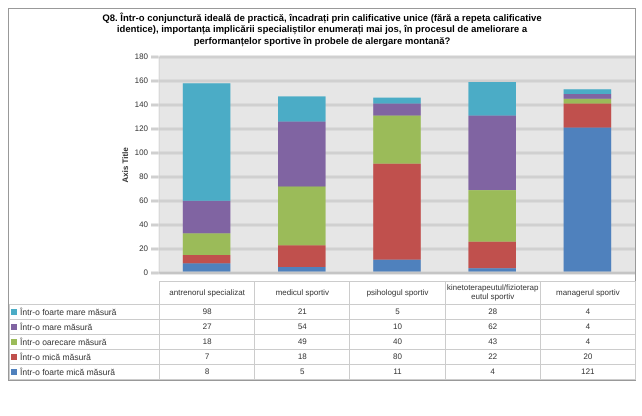 This screenshot has width=642, height=416. What do you see at coordinates (302, 326) in the screenshot?
I see `data-label: 54` at bounding box center [302, 326].